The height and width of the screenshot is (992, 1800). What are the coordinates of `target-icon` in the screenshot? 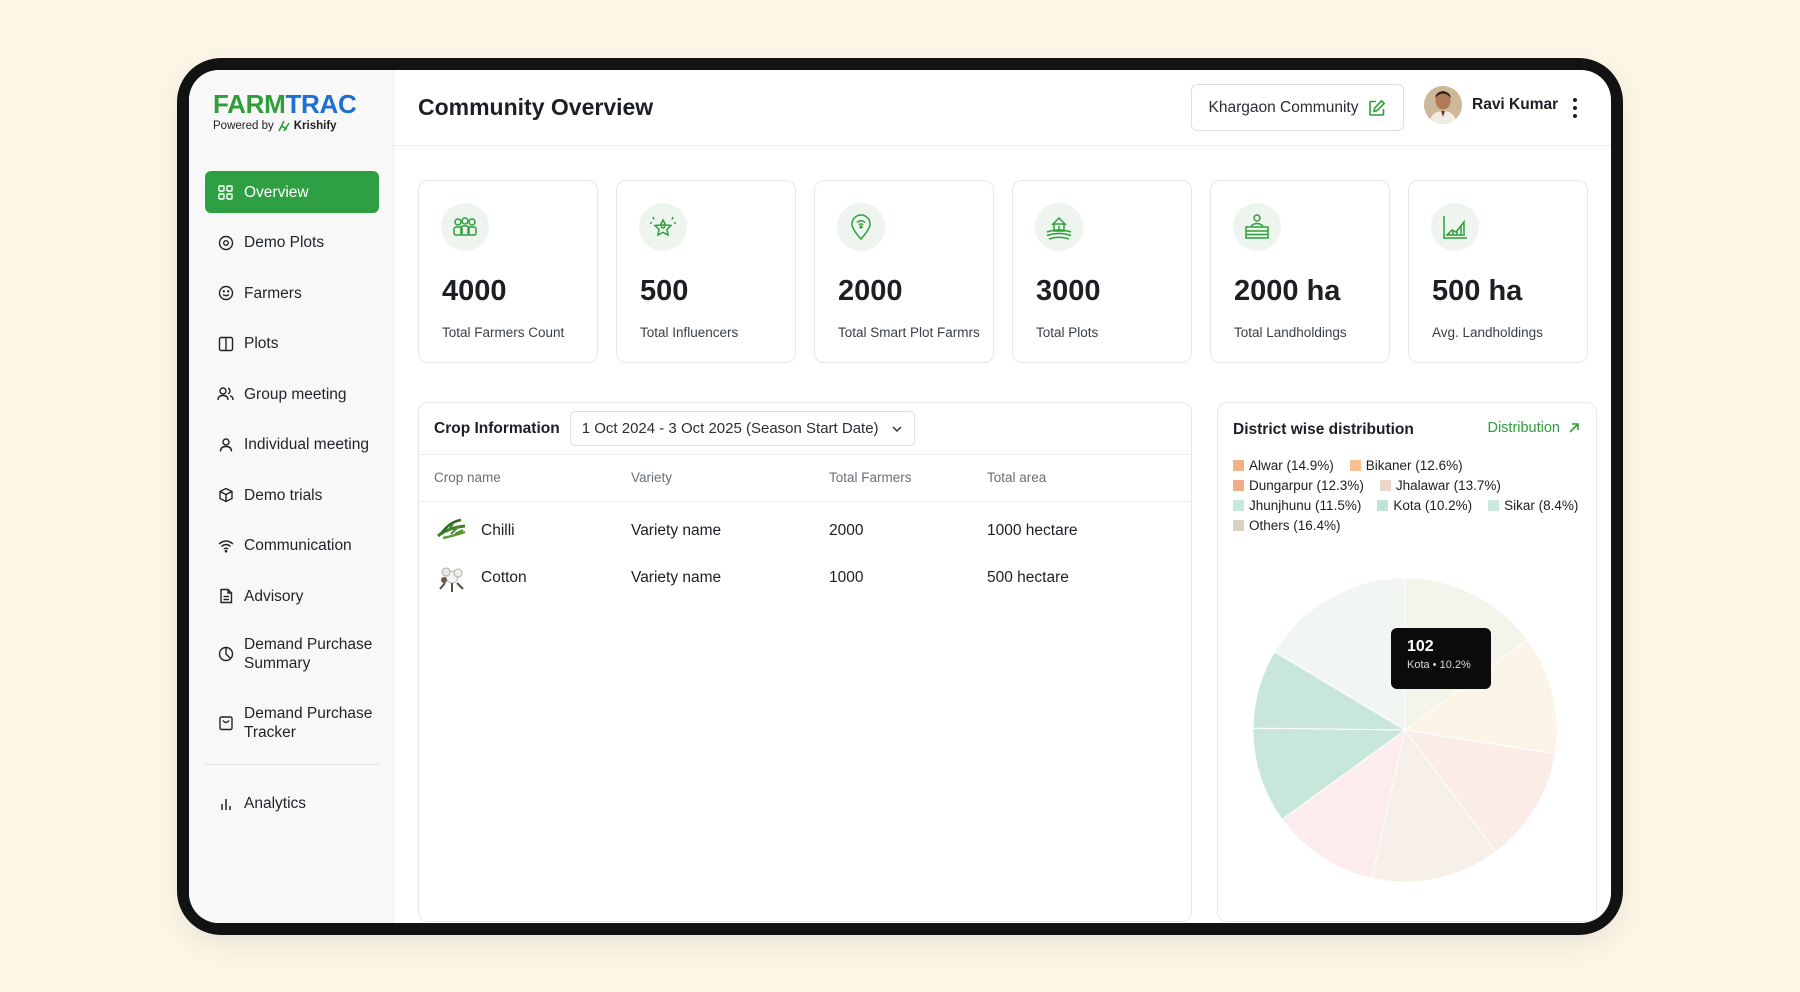 It's located at (225, 242).